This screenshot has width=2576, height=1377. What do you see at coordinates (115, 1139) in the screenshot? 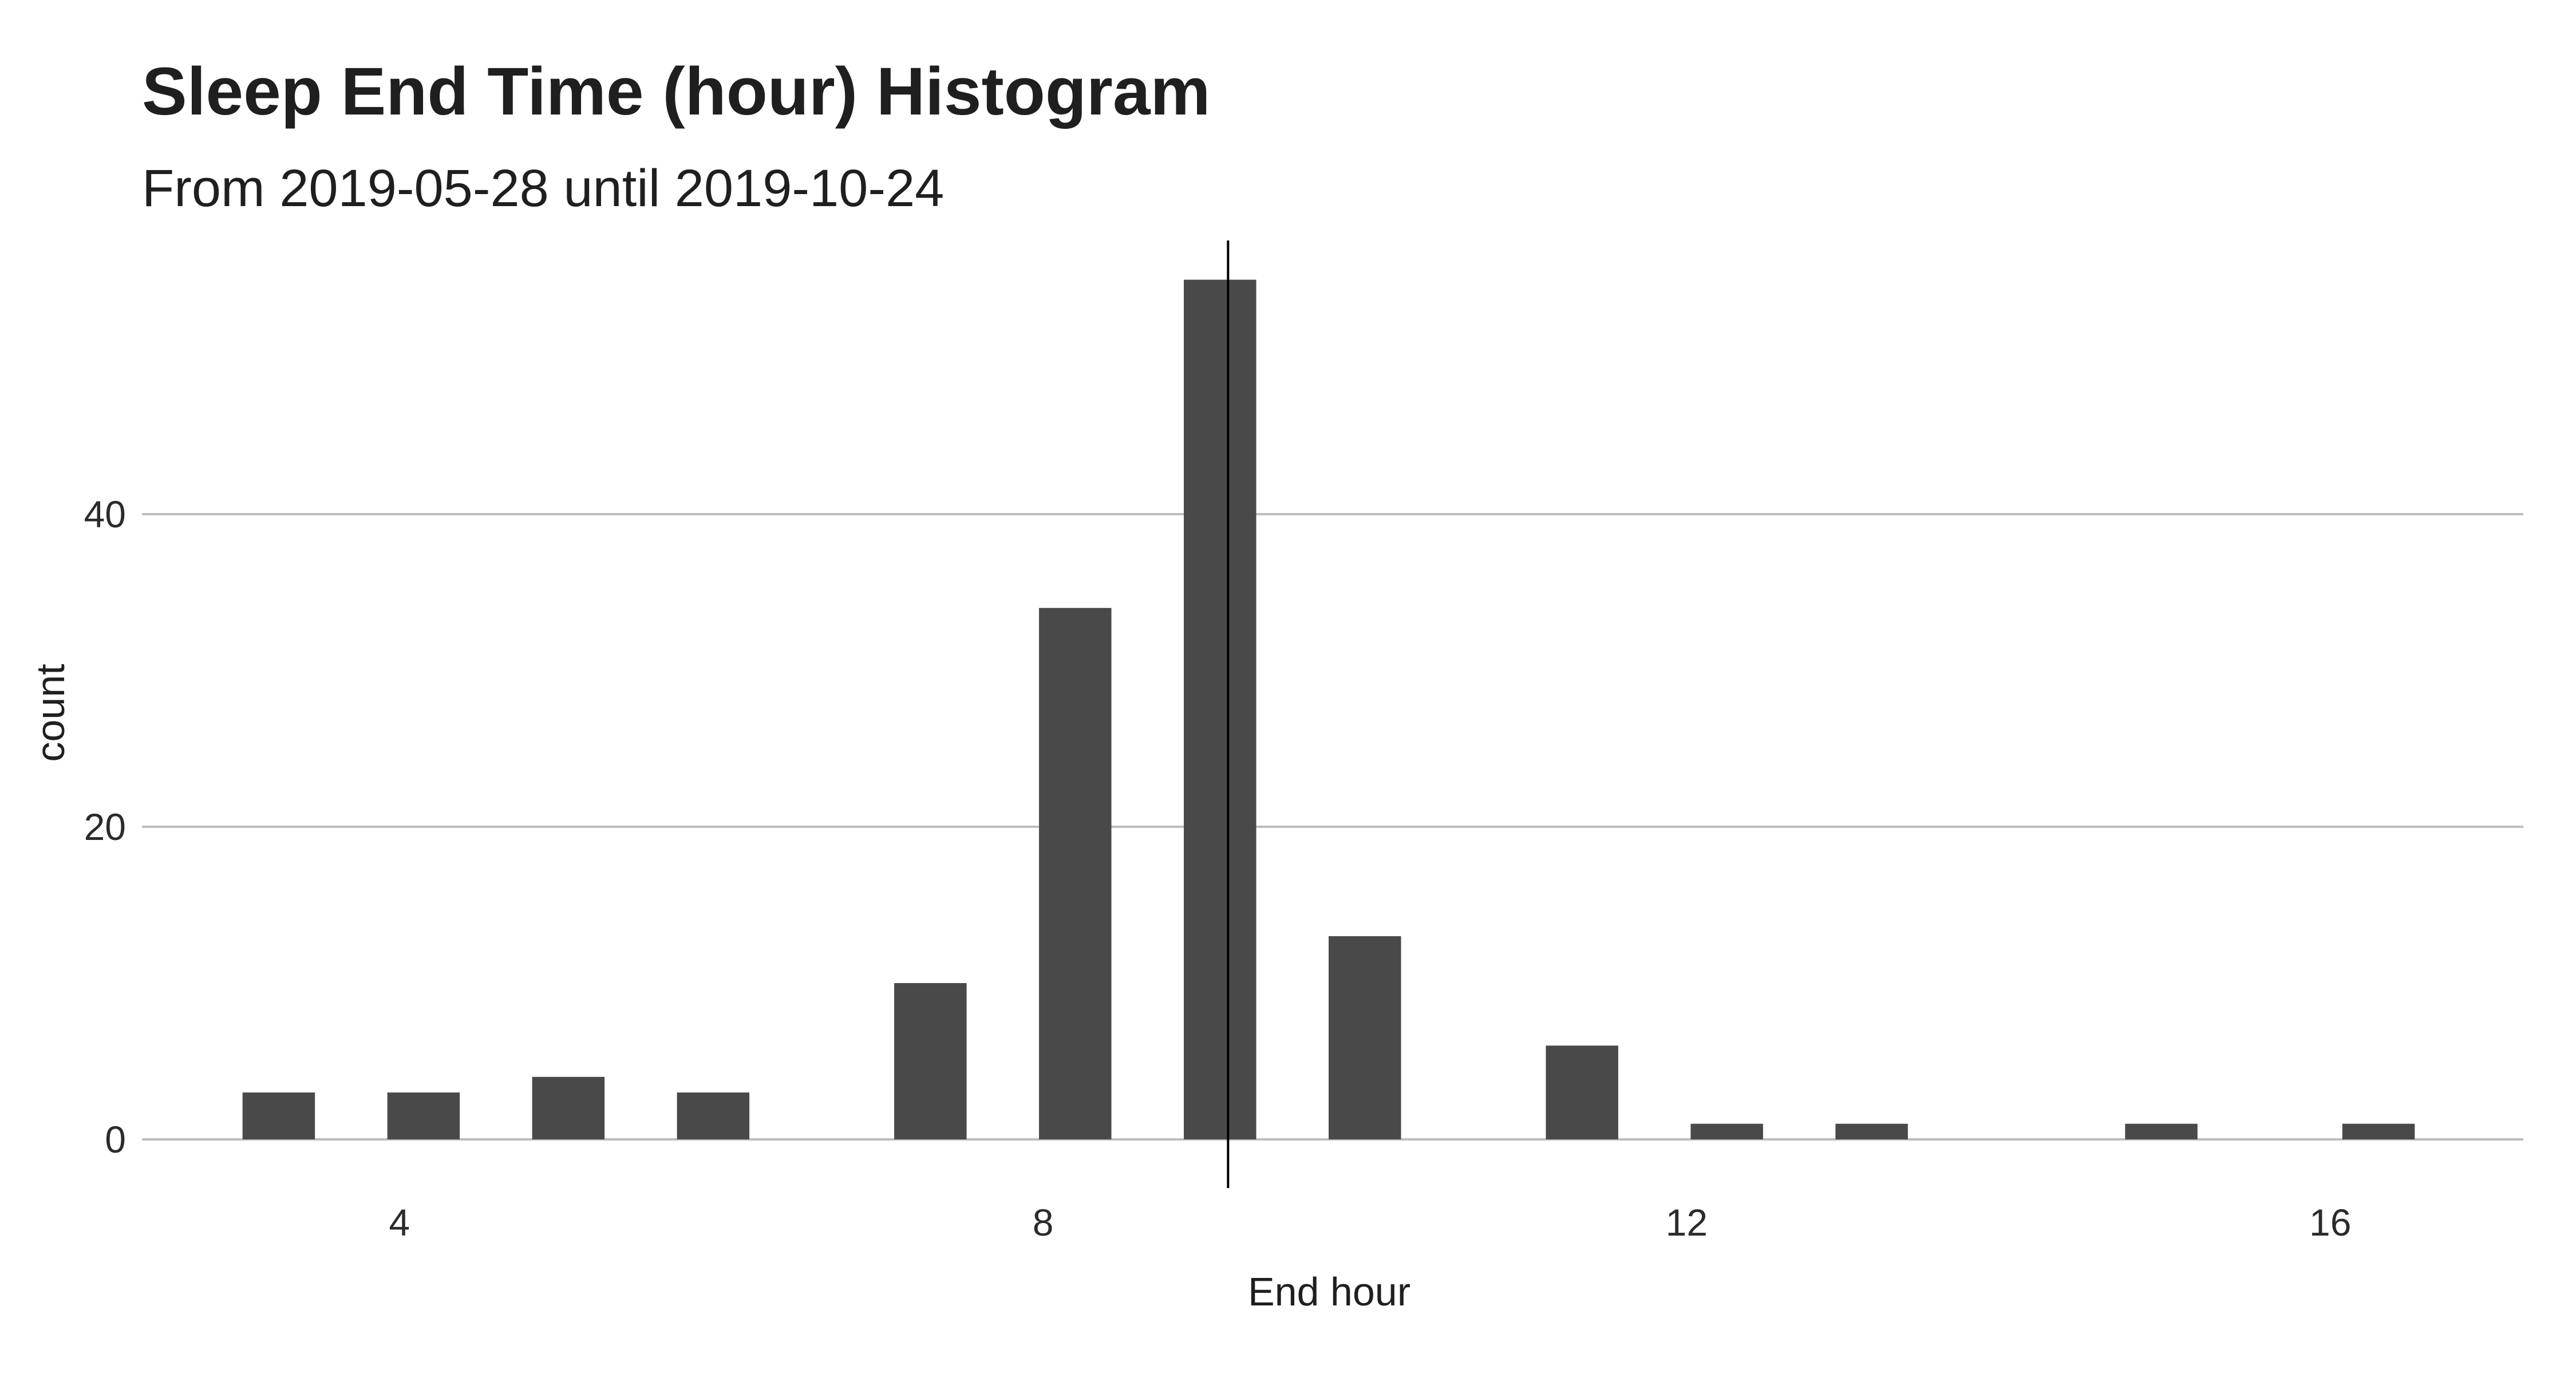
I see `y-tick-label: 0` at bounding box center [115, 1139].